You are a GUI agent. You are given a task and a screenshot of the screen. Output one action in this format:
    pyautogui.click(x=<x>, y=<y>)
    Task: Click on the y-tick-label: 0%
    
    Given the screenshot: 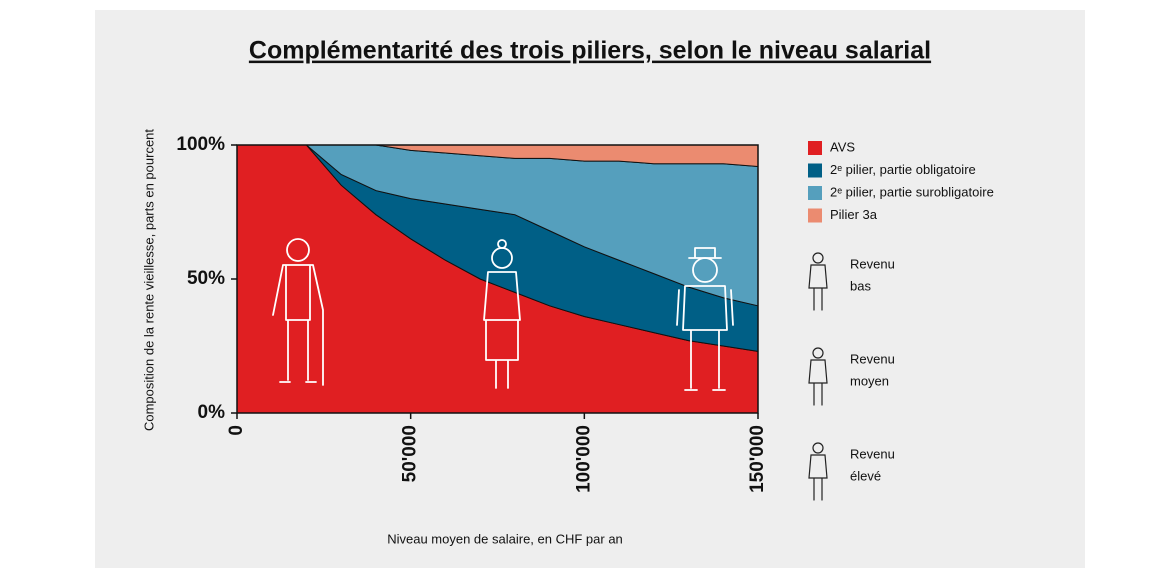 What is the action you would take?
    pyautogui.click(x=212, y=412)
    